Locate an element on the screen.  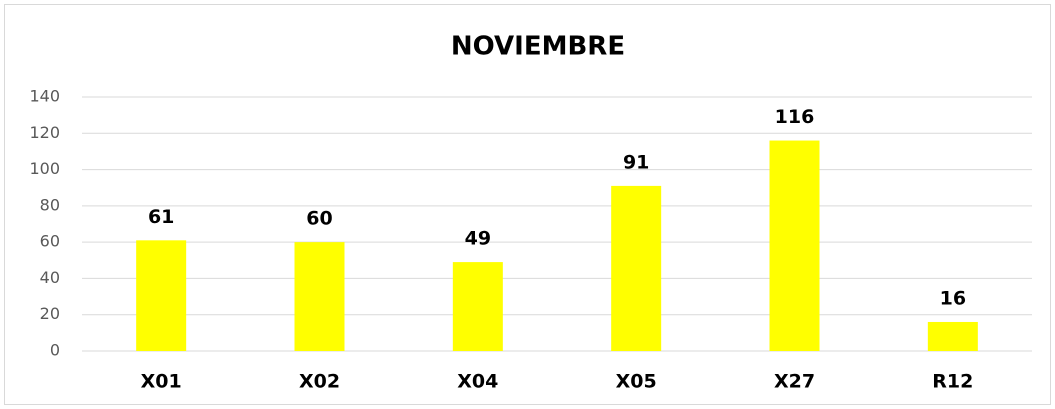
y-tick-label: 20 is located at coordinates (50, 313).